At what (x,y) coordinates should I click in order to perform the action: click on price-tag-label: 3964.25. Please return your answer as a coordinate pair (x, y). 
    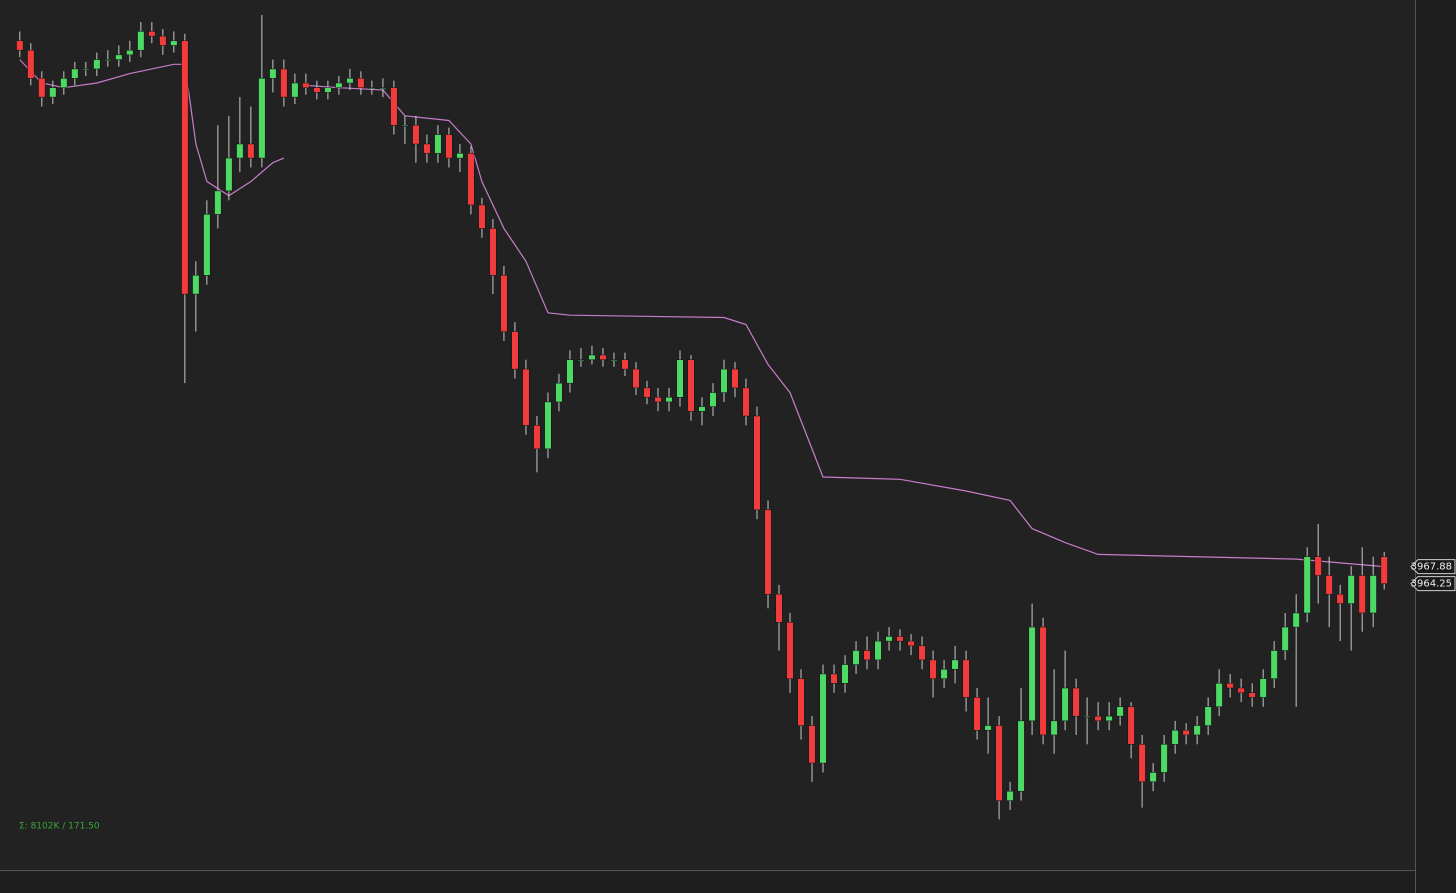
    Looking at the image, I should click on (1431, 584).